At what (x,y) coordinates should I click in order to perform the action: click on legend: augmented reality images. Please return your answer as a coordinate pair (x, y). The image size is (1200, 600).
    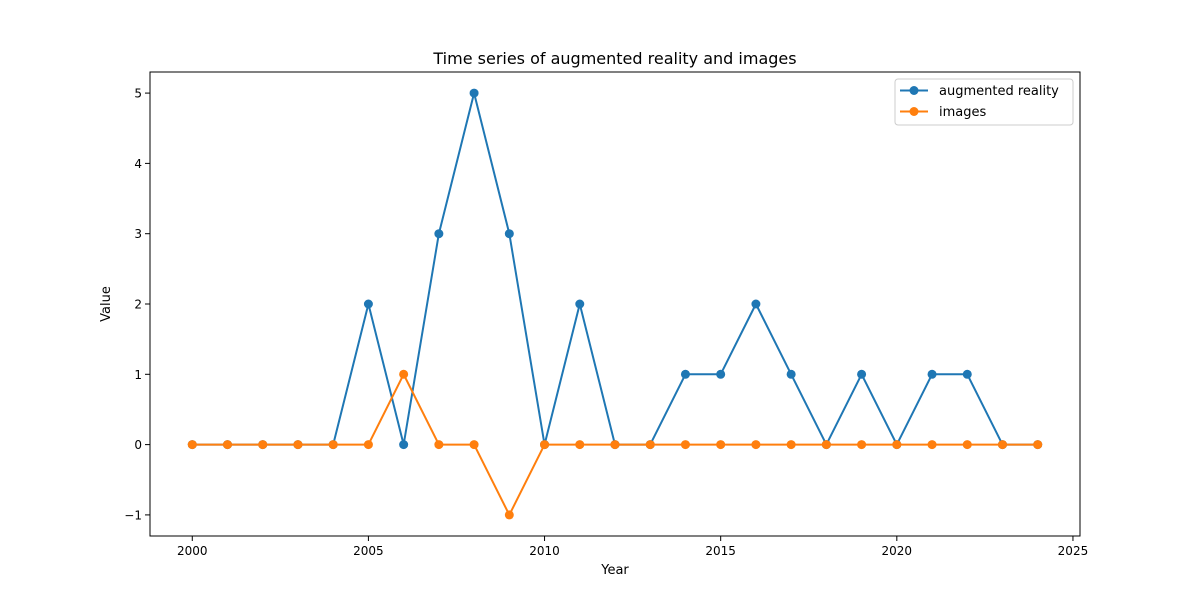
    Looking at the image, I should click on (984, 102).